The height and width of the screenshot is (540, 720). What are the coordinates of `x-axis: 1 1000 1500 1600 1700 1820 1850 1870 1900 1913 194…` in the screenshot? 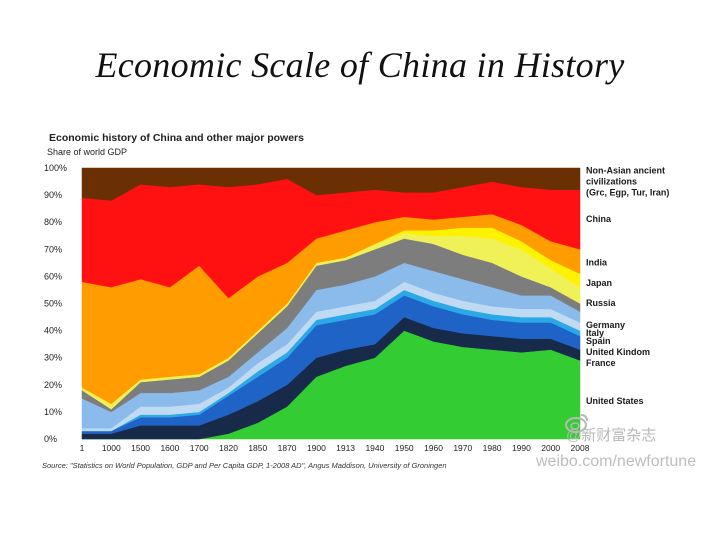 It's located at (335, 448).